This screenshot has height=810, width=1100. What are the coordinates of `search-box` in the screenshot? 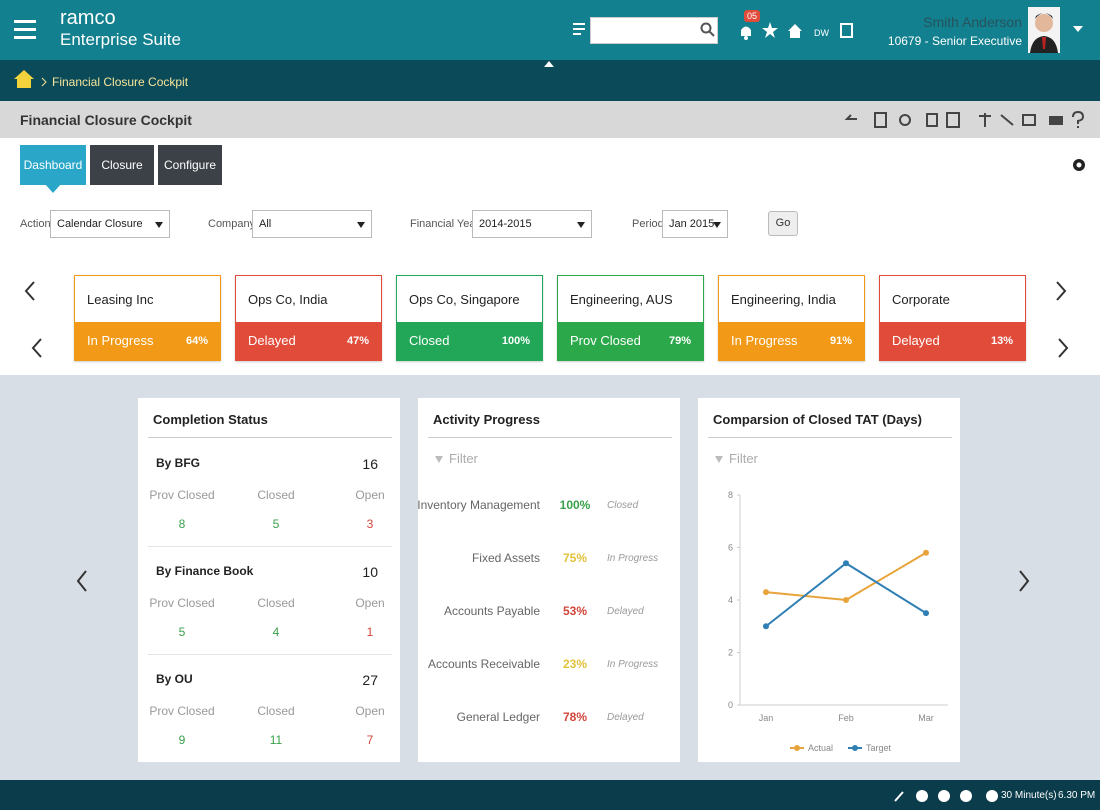 It's located at (654, 30).